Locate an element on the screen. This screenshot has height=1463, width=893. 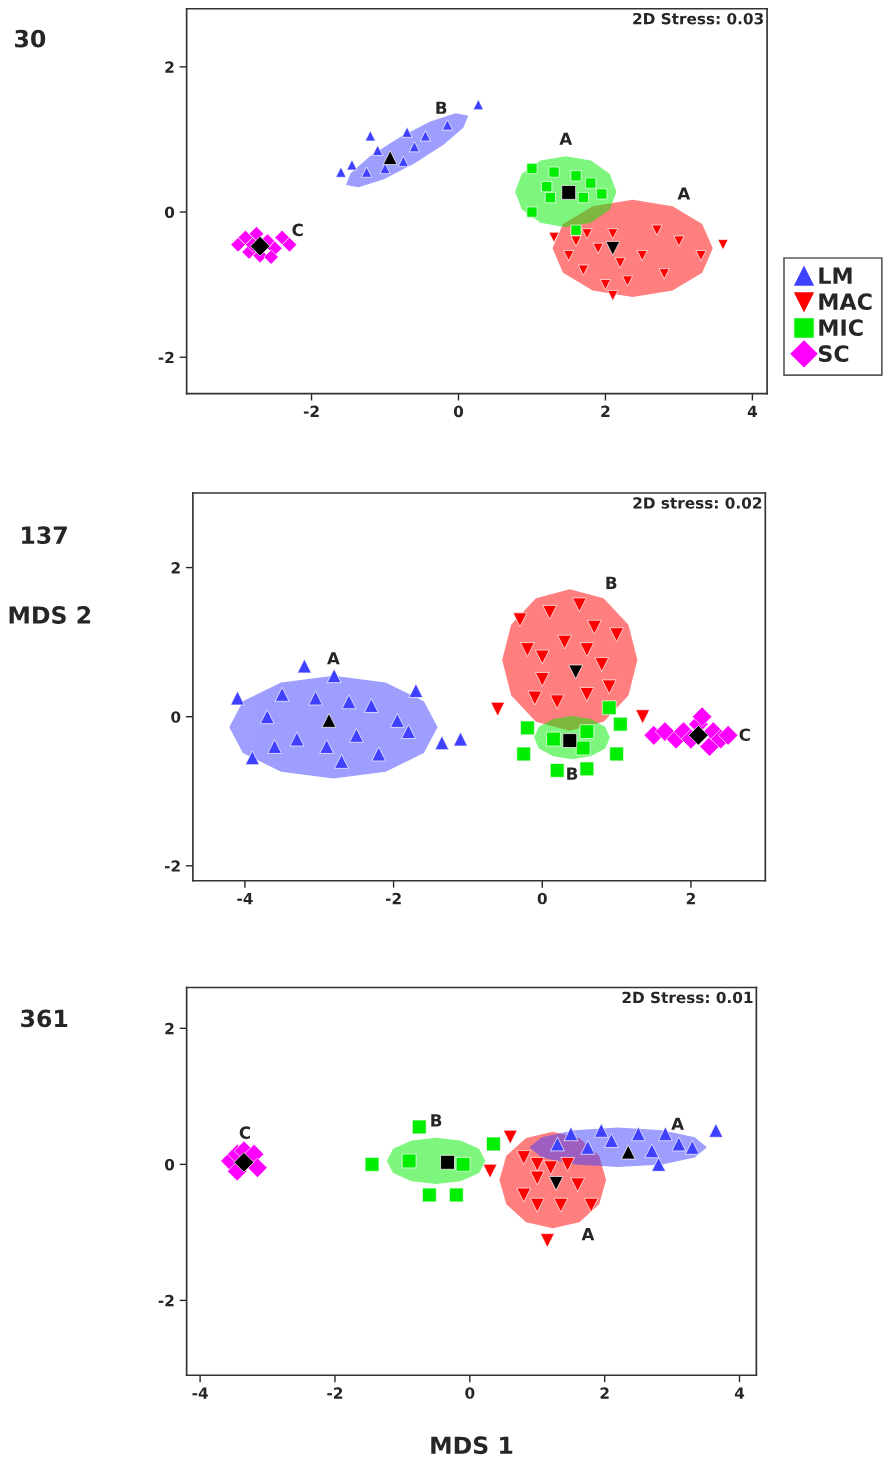
legend-label: LM is located at coordinates (835, 275).